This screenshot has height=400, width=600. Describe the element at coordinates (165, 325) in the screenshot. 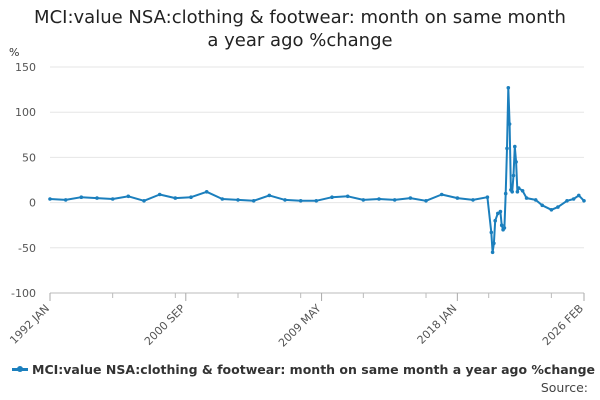

I see `x-tick-label: 2000 SEP` at that location.